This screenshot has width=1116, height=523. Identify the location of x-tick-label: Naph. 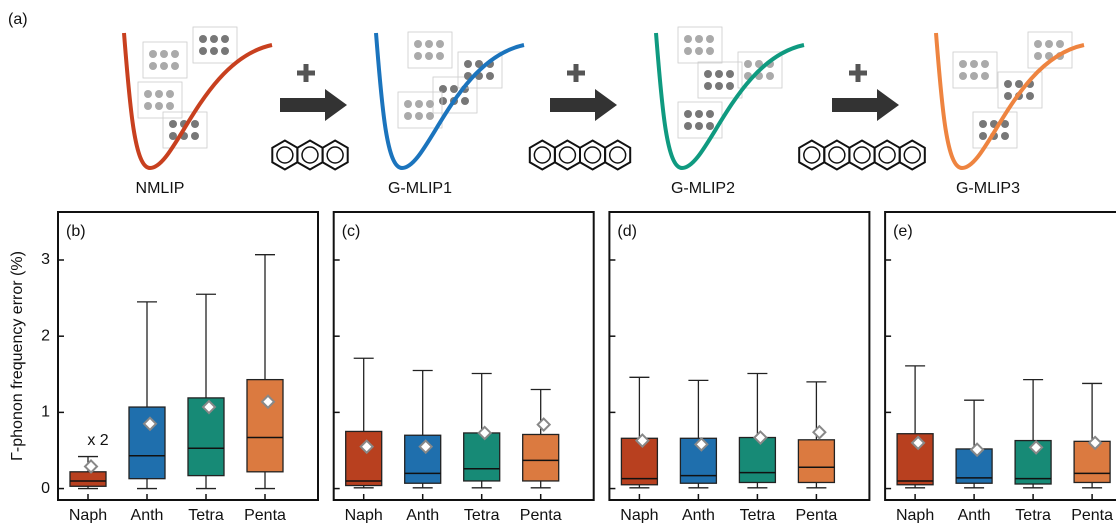
(915, 515).